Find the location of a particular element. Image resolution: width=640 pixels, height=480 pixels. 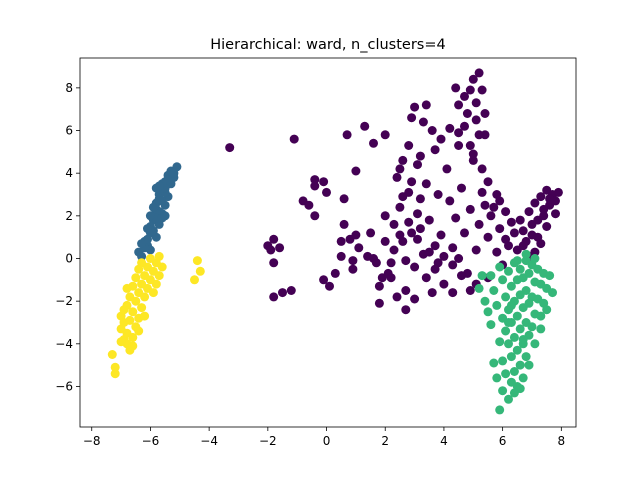

y-tick-label: −6 is located at coordinates (64, 386).